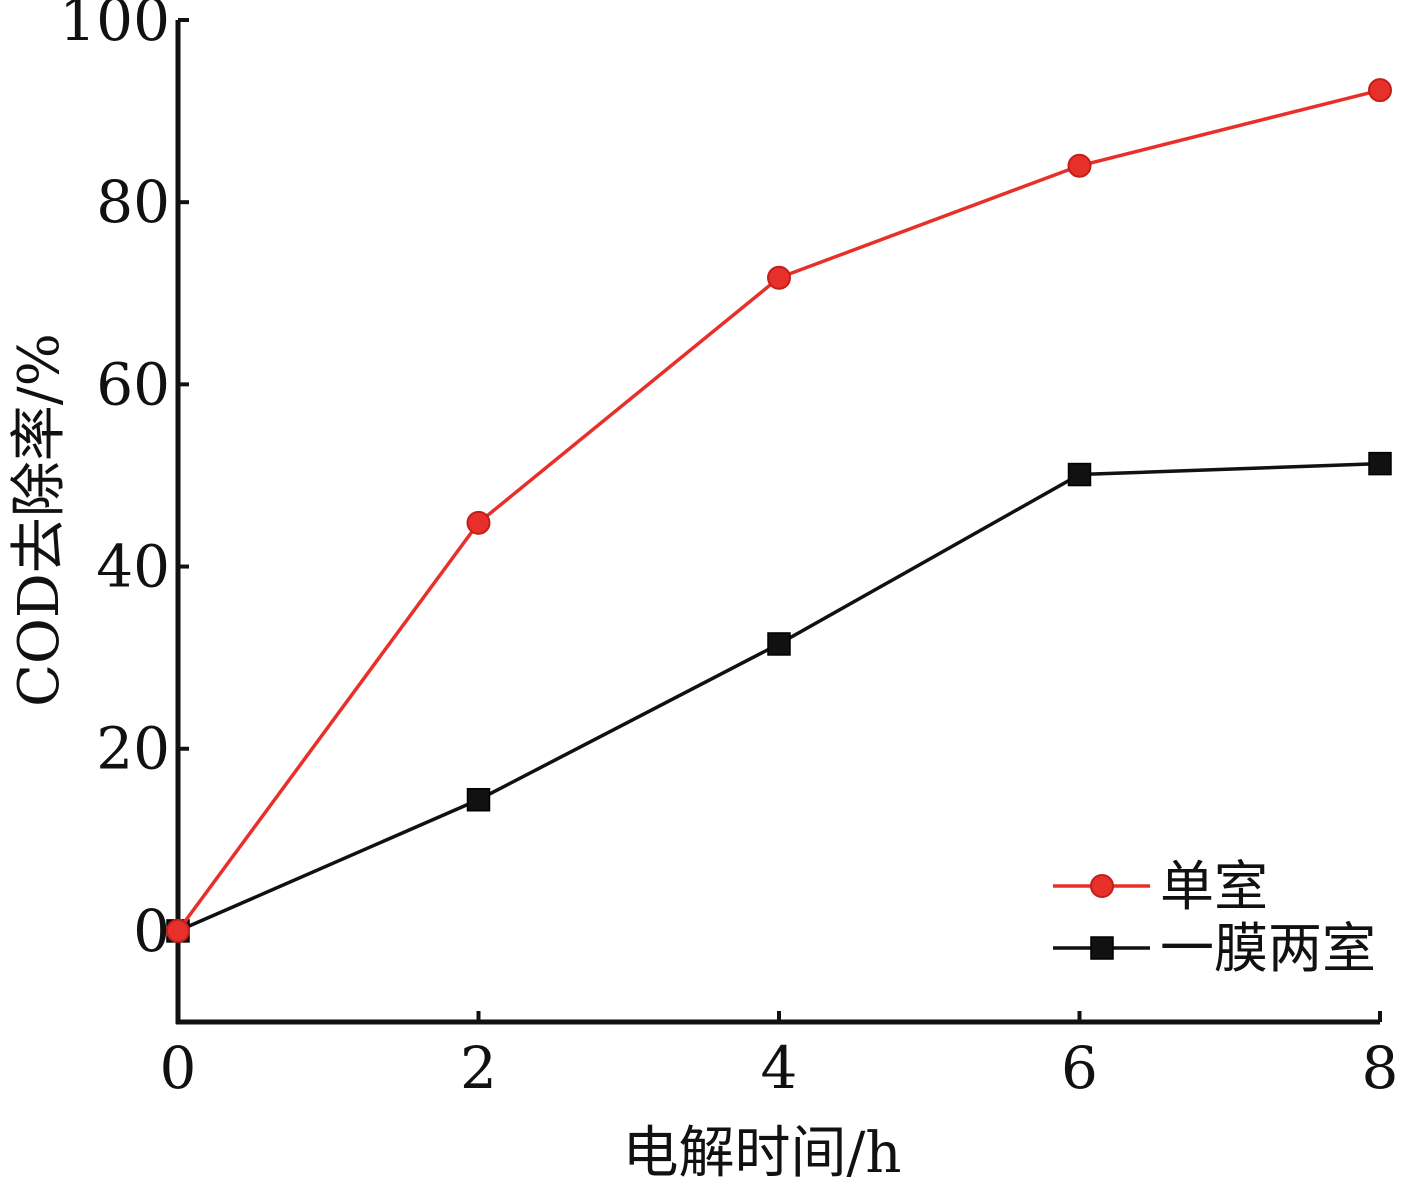  Describe the element at coordinates (178, 1068) in the screenshot. I see `x-tick-label: 0` at that location.